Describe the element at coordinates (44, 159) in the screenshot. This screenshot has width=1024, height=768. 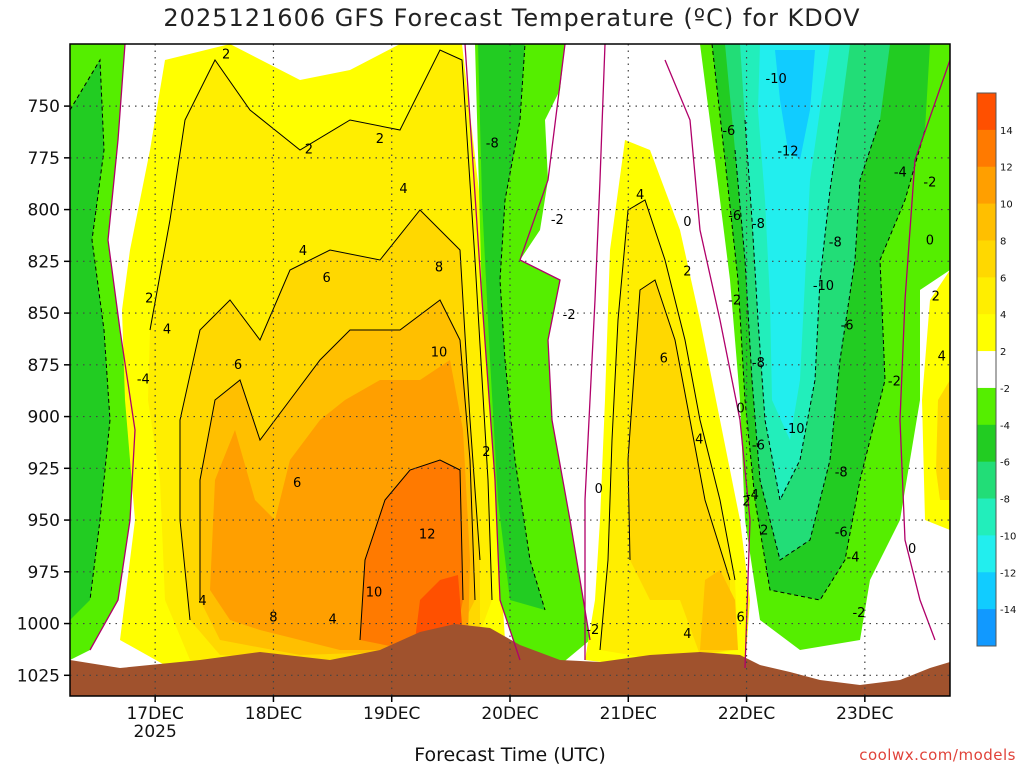
I see `y-tick-label: 775` at that location.